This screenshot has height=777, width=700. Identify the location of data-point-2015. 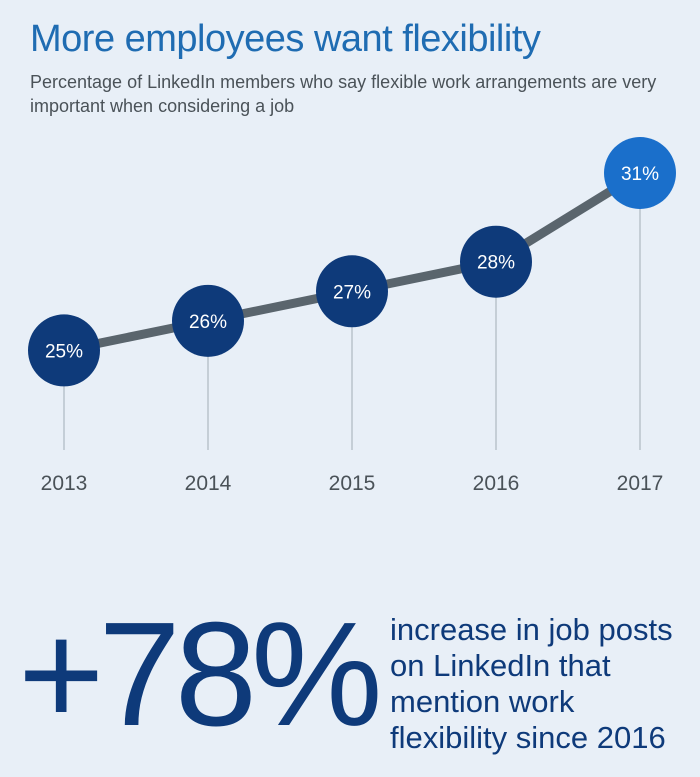
(352, 291).